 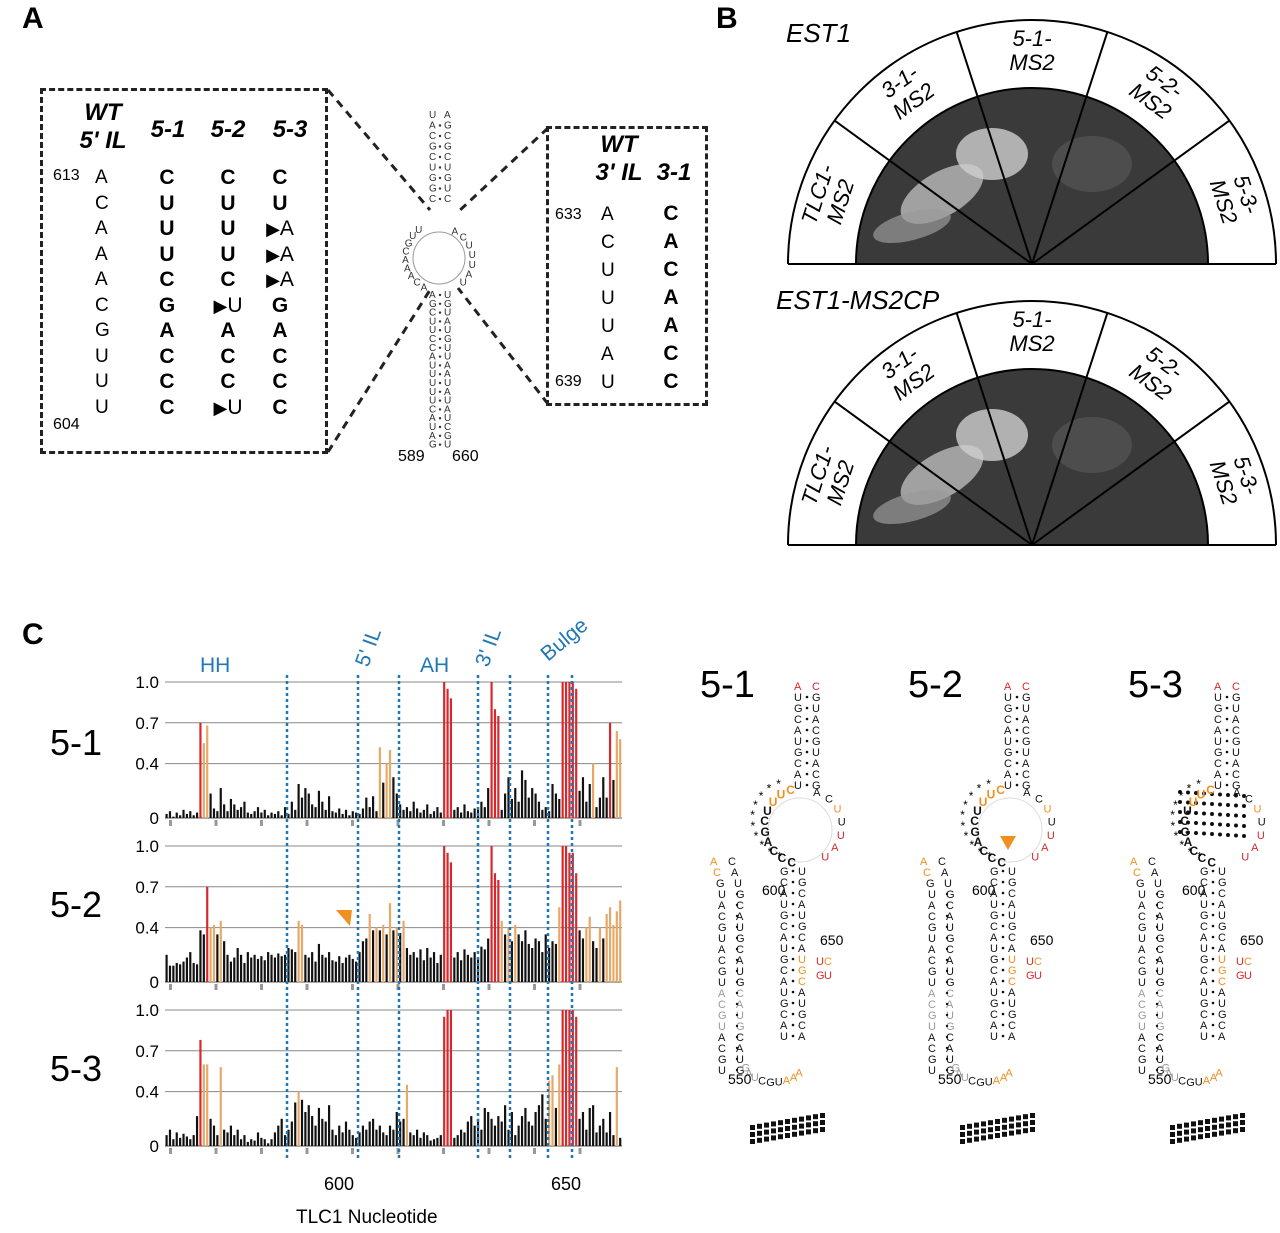 What do you see at coordinates (1157, 372) in the screenshot?
I see `sector-label: 5-2-MS2` at bounding box center [1157, 372].